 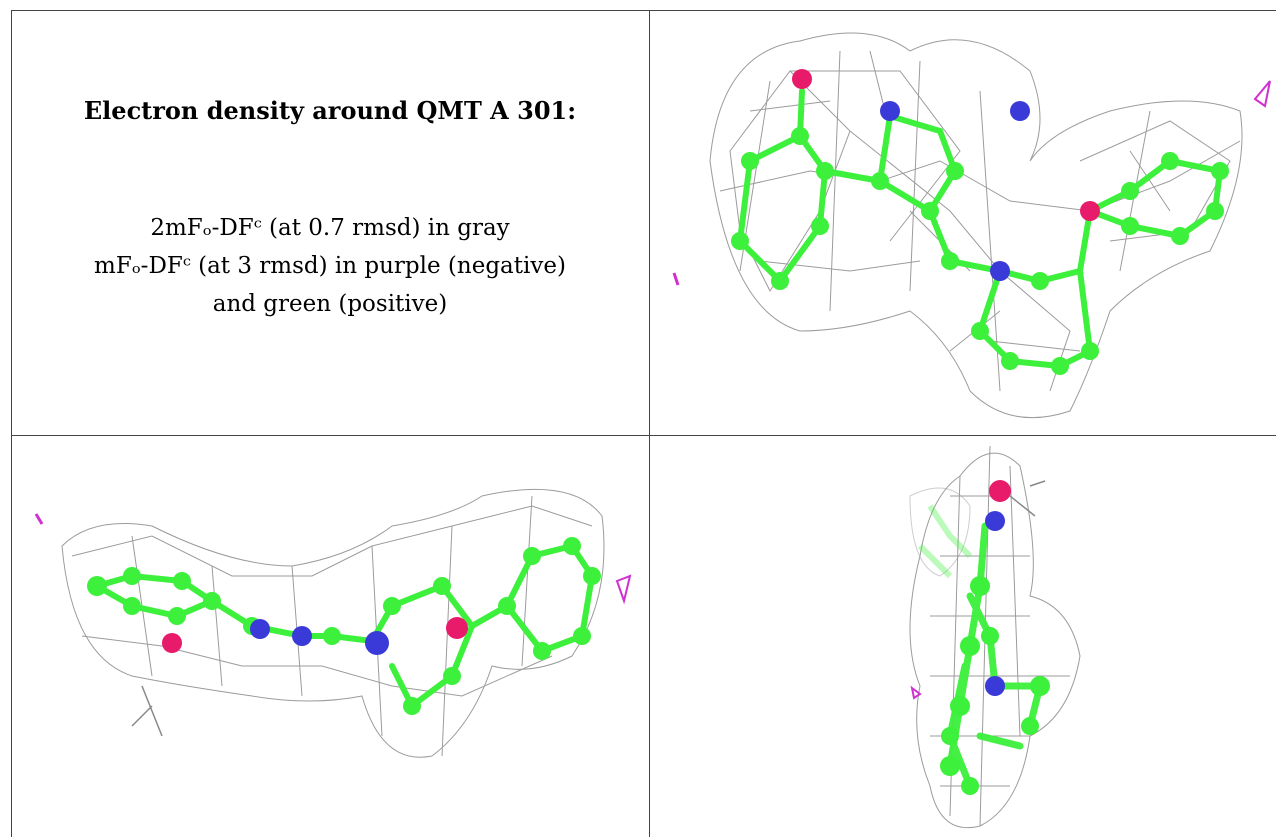 I want to click on table-middle-border, so click(x=643, y=435).